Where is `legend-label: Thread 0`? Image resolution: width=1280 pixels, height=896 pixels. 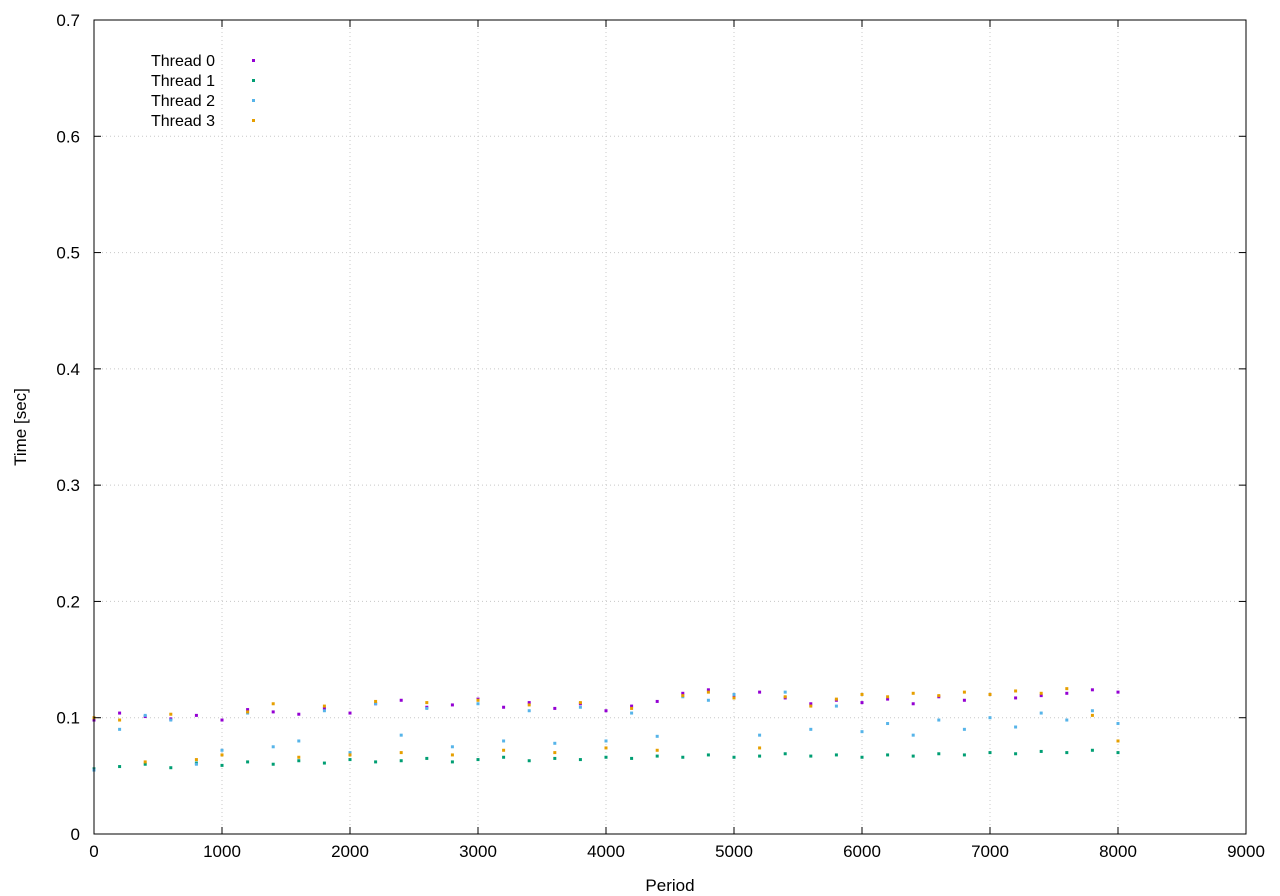
legend-label: Thread 0 is located at coordinates (183, 61).